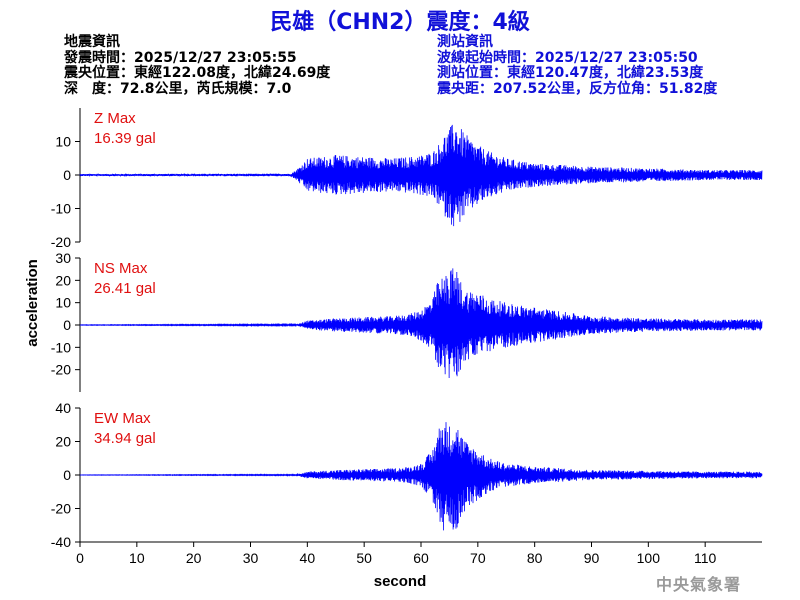  What do you see at coordinates (137, 558) in the screenshot?
I see `x-tick-label: 10` at bounding box center [137, 558].